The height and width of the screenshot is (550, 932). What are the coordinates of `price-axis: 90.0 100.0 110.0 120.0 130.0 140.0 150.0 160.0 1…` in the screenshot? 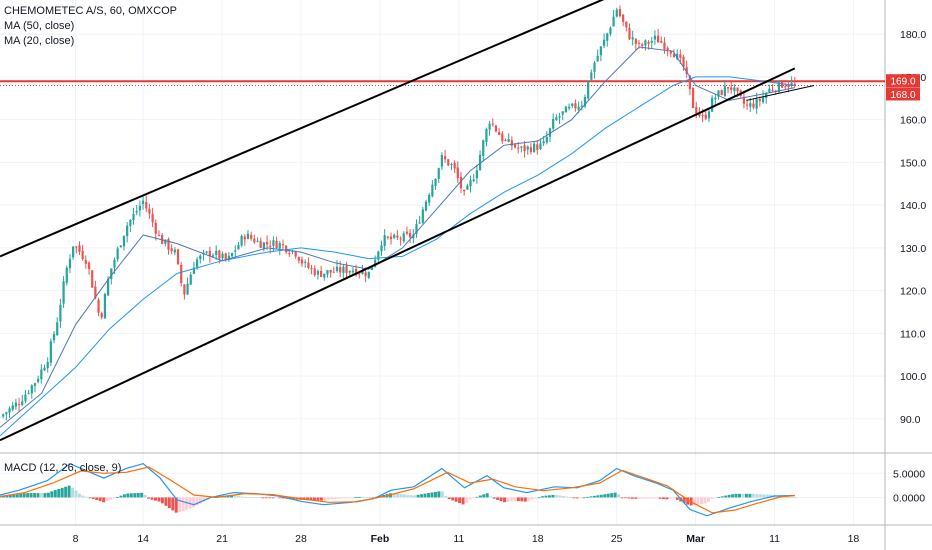 It's located at (913, 227).